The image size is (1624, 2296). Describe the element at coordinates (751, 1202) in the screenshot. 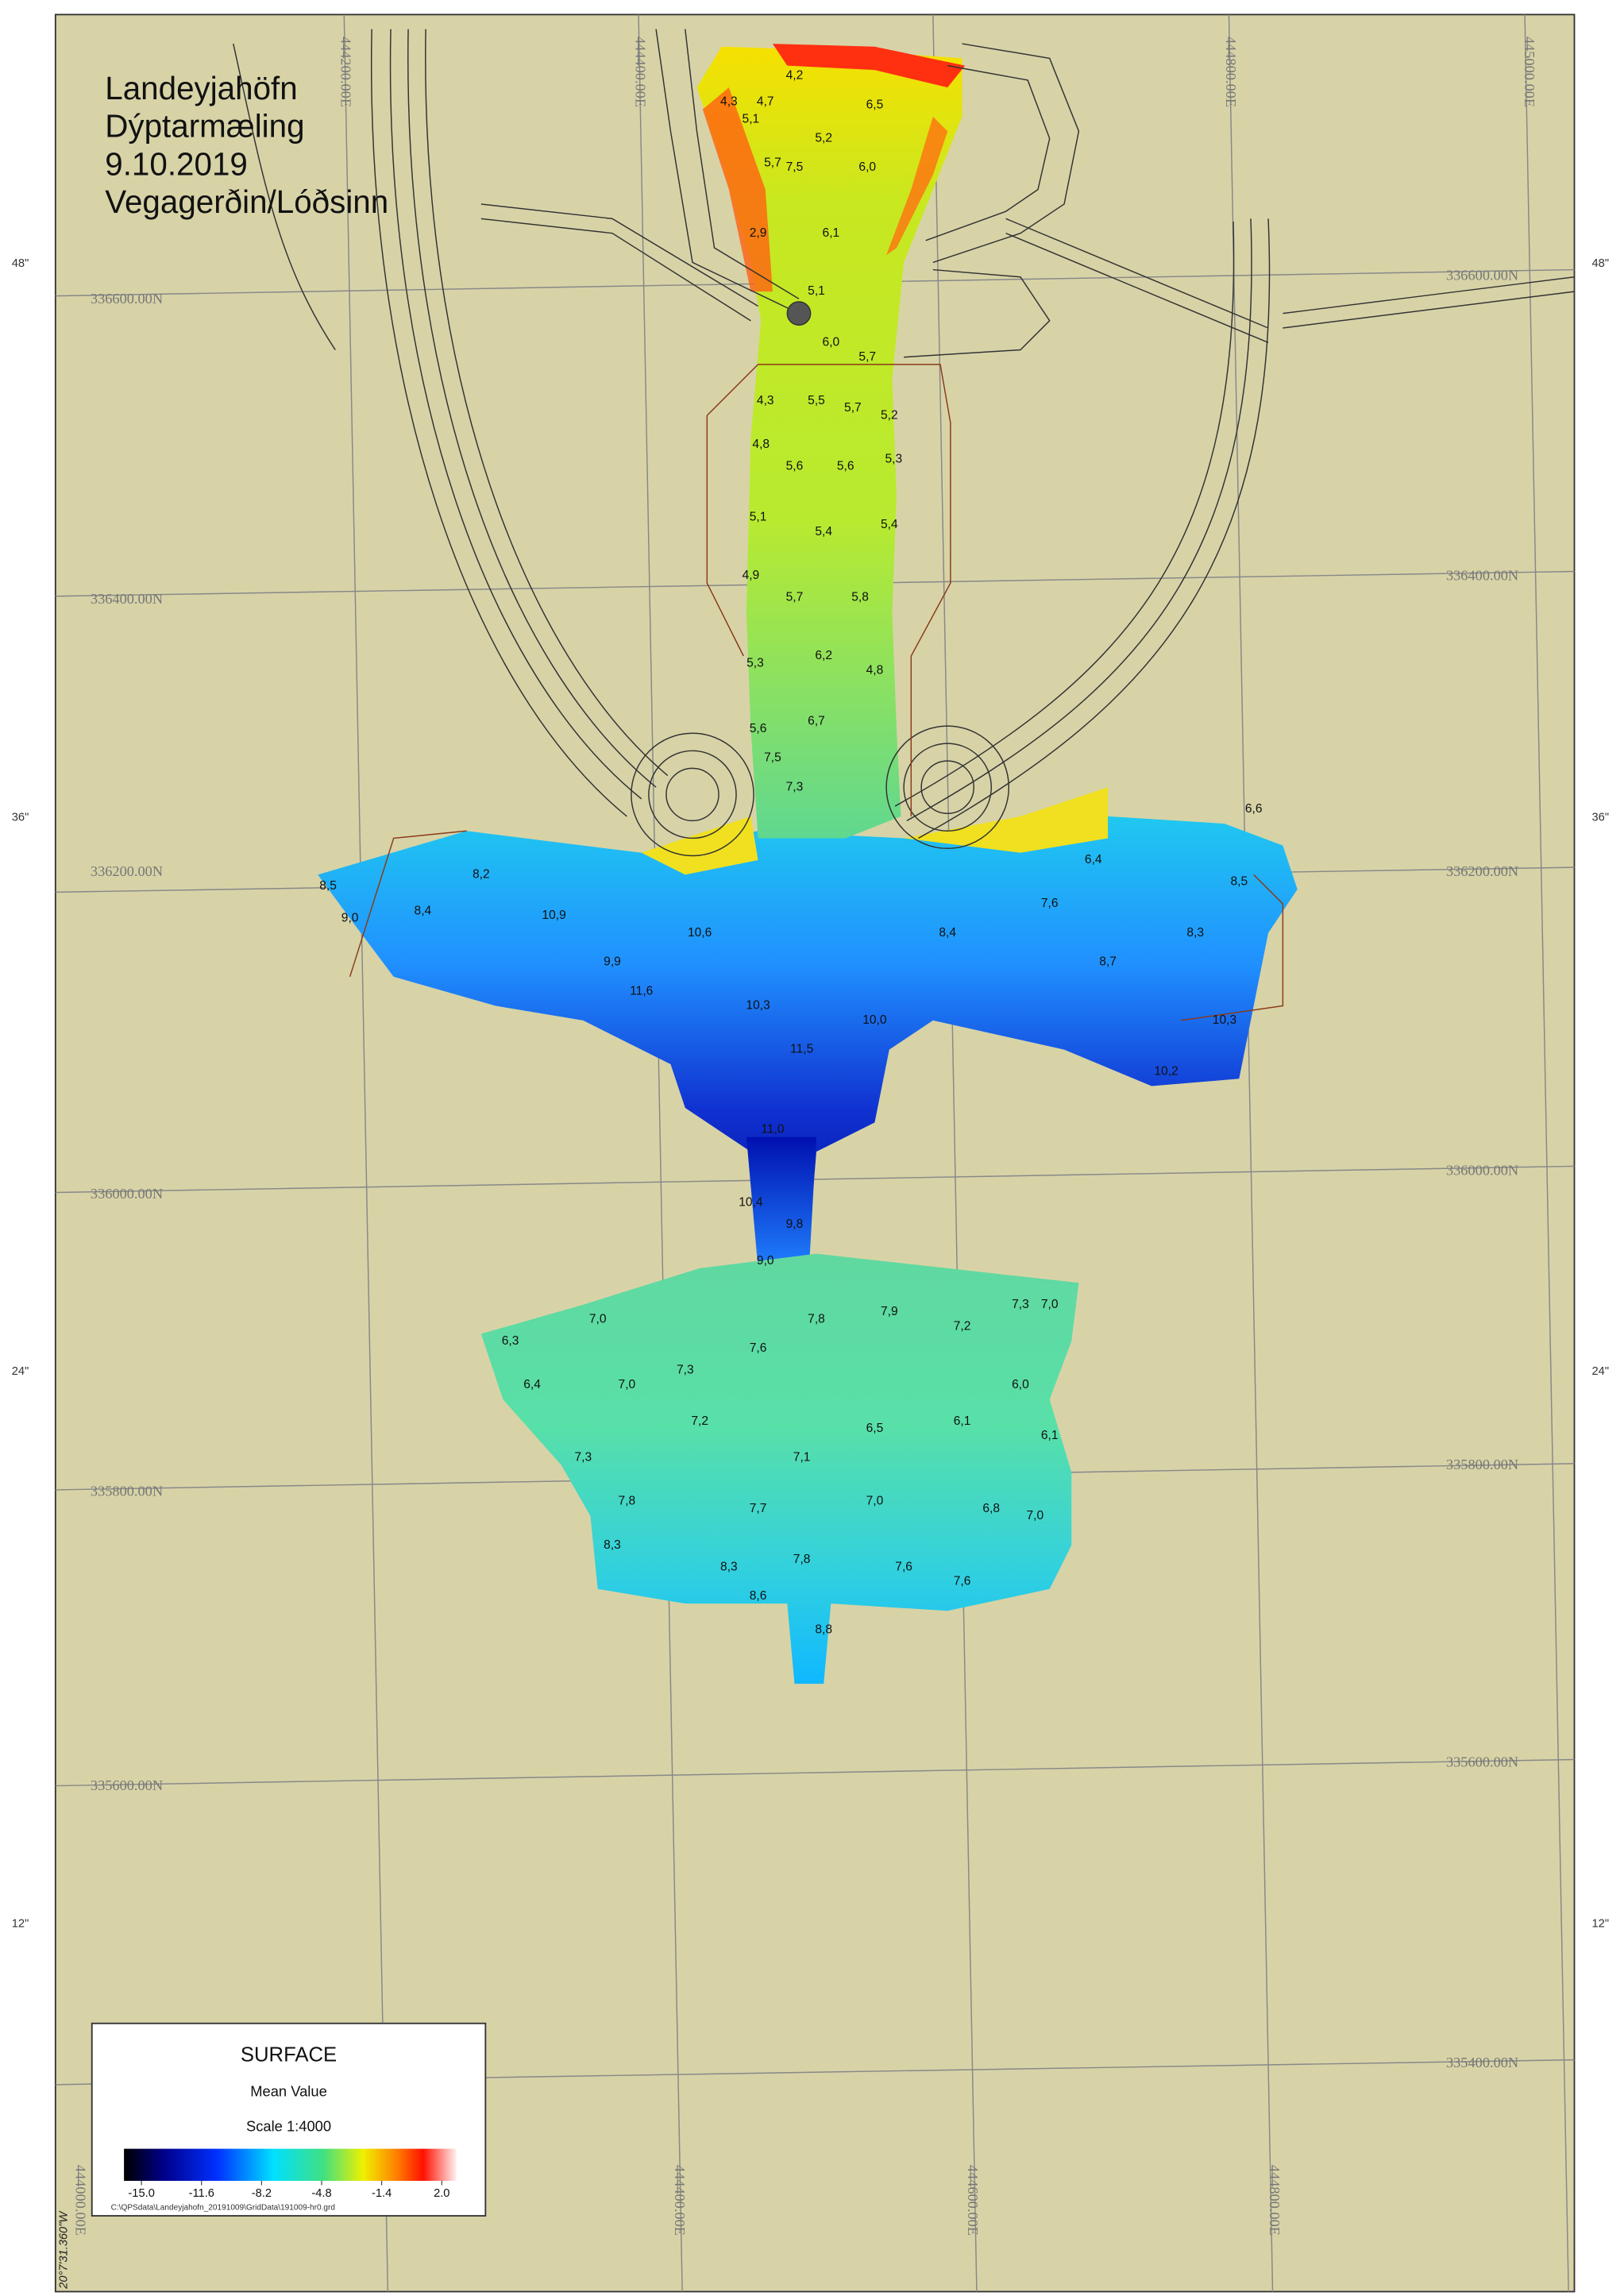

I see `sounding: 10,4` at that location.